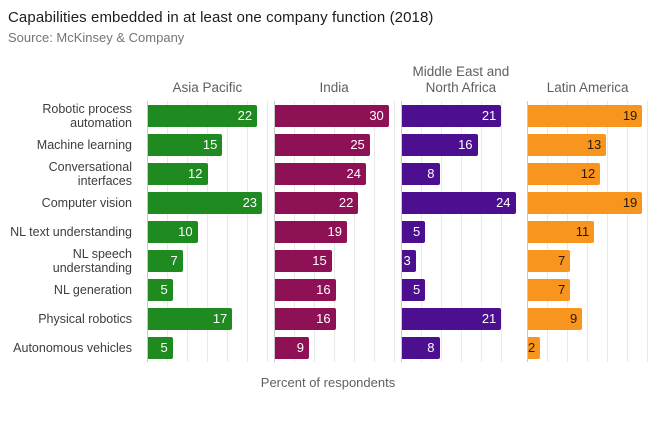 The height and width of the screenshot is (423, 660). Describe the element at coordinates (461, 79) in the screenshot. I see `panel-header-middle-east-north-africa: Middle East and North Africa` at that location.